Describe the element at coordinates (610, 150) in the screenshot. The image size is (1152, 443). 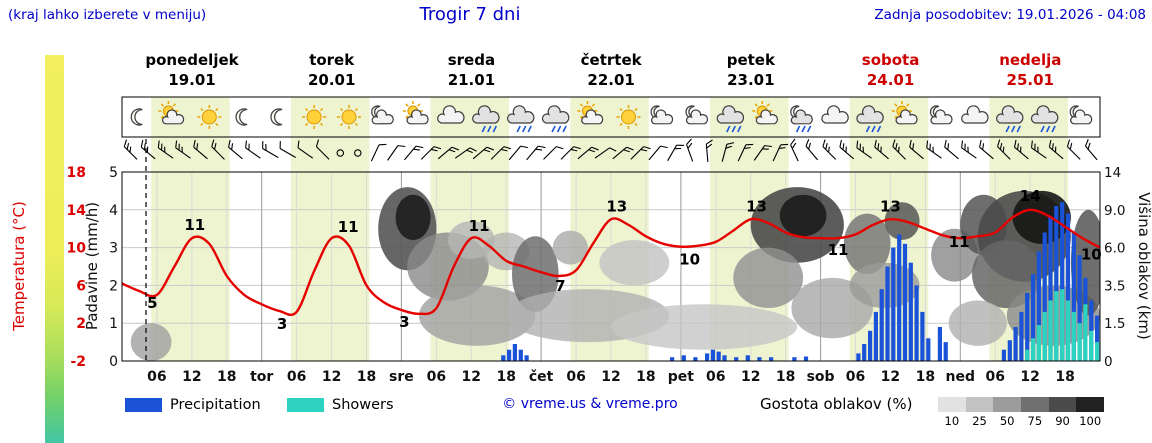
I see `wind-barbs-row` at that location.